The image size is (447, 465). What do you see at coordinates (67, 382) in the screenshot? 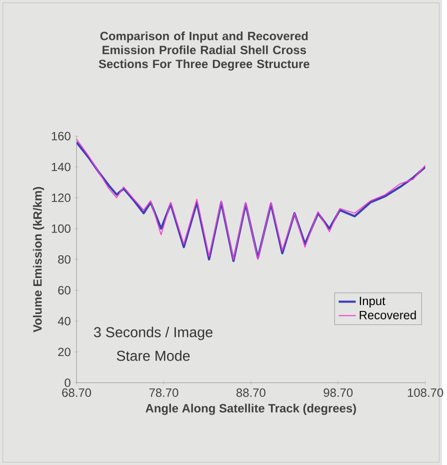
I see `y-tick-label: 0` at bounding box center [67, 382].